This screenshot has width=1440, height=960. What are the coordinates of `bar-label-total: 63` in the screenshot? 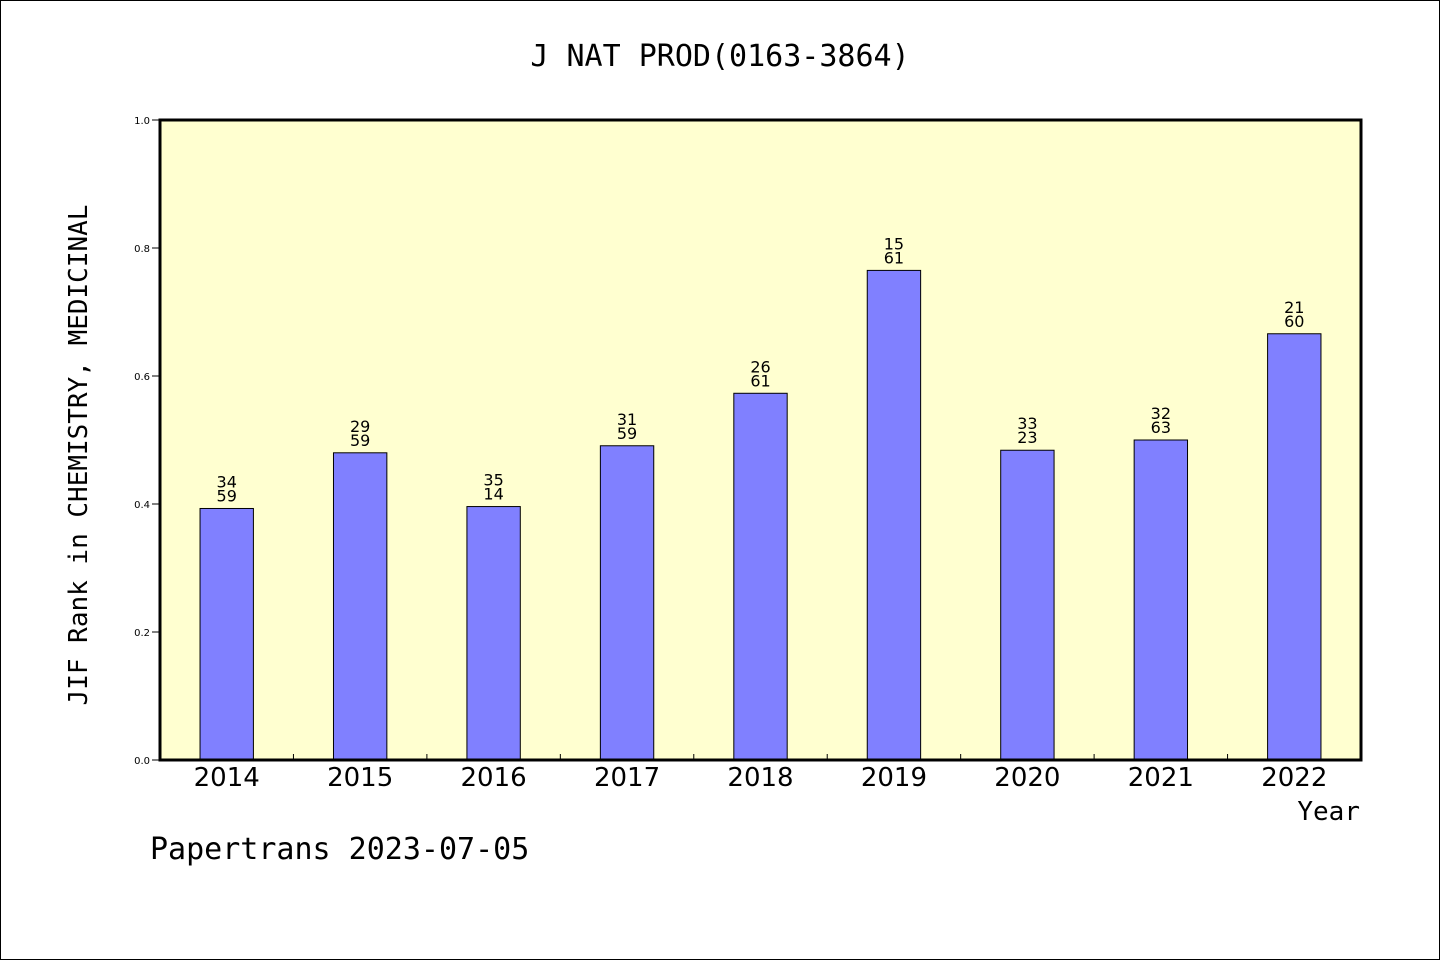 It's located at (1161, 427).